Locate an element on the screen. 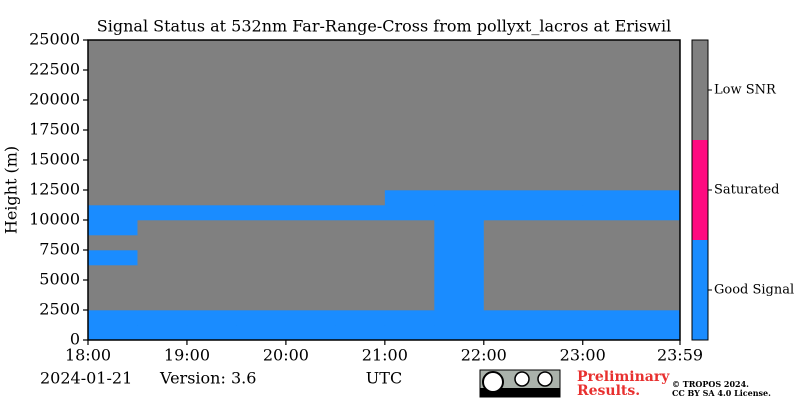 This screenshot has height=404, width=800. colorbar-segment is located at coordinates (700, 190).